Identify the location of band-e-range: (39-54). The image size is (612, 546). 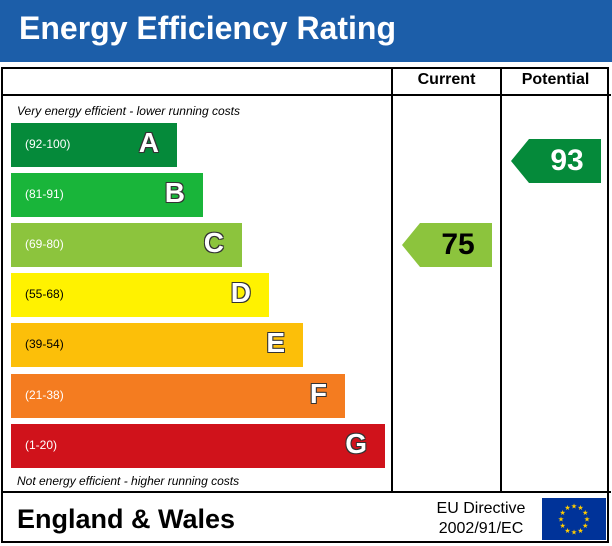
(44, 344).